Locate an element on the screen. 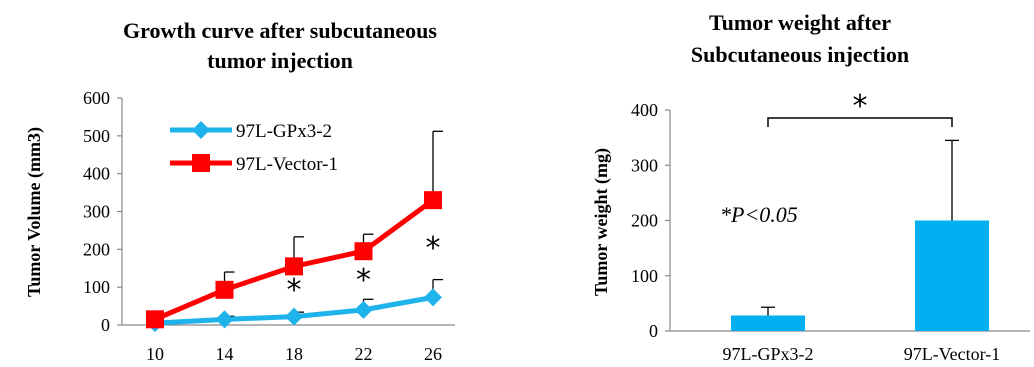 The width and height of the screenshot is (1034, 367). line-chart-y-tick-label: 400 is located at coordinates (96, 174).